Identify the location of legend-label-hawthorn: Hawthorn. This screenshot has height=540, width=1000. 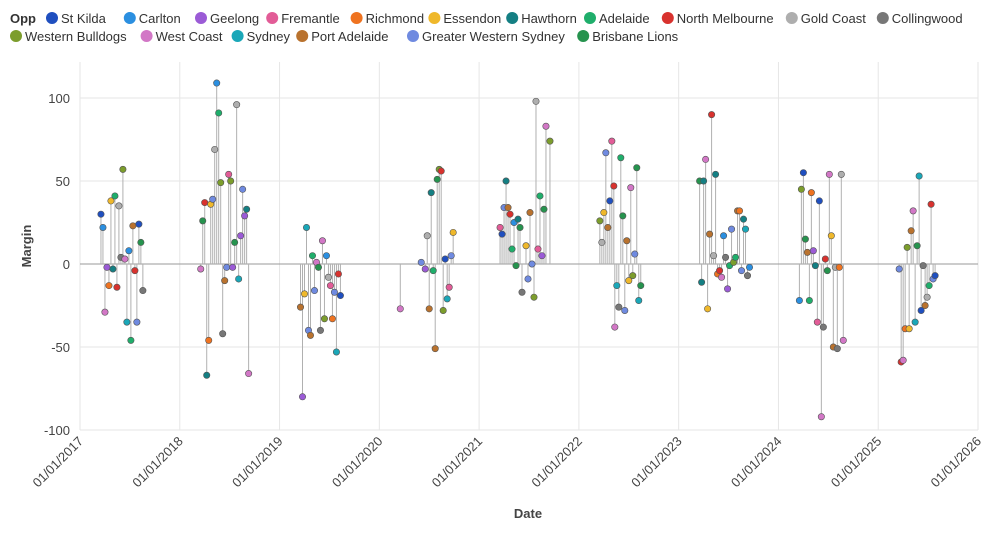
(549, 18).